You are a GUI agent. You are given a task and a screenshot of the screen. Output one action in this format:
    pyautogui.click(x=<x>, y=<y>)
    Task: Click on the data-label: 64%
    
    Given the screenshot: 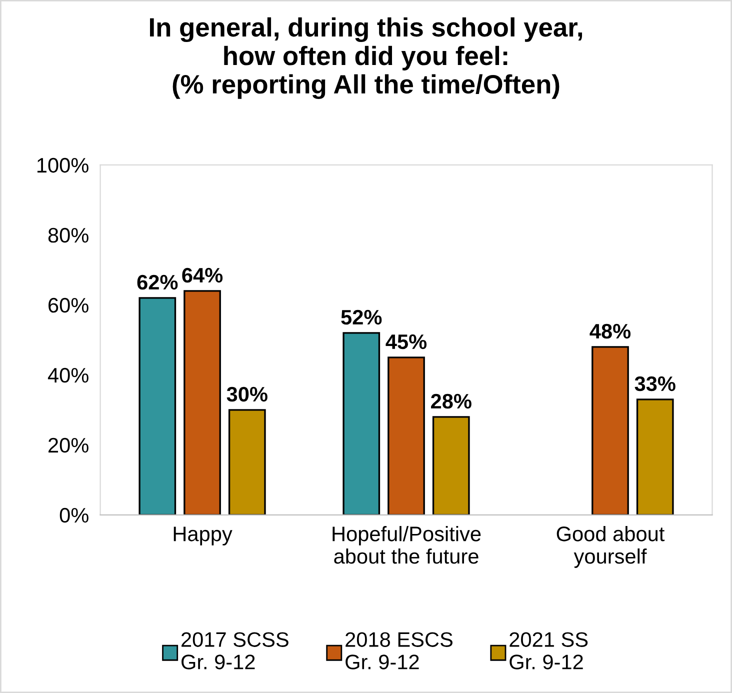 What is the action you would take?
    pyautogui.click(x=202, y=275)
    